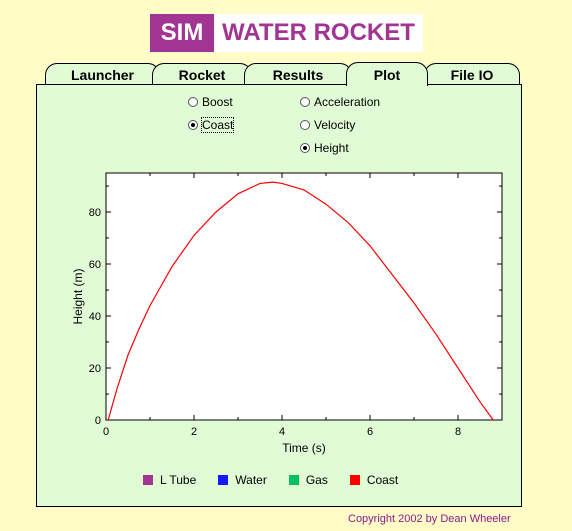  What do you see at coordinates (202, 74) in the screenshot?
I see `tab-rocket: Rocket` at bounding box center [202, 74].